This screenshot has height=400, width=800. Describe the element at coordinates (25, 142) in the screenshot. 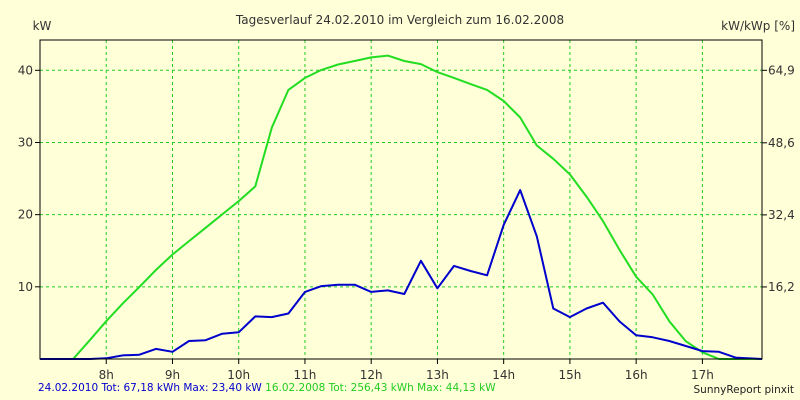

I see `tick-label-left-2: 30` at that location.